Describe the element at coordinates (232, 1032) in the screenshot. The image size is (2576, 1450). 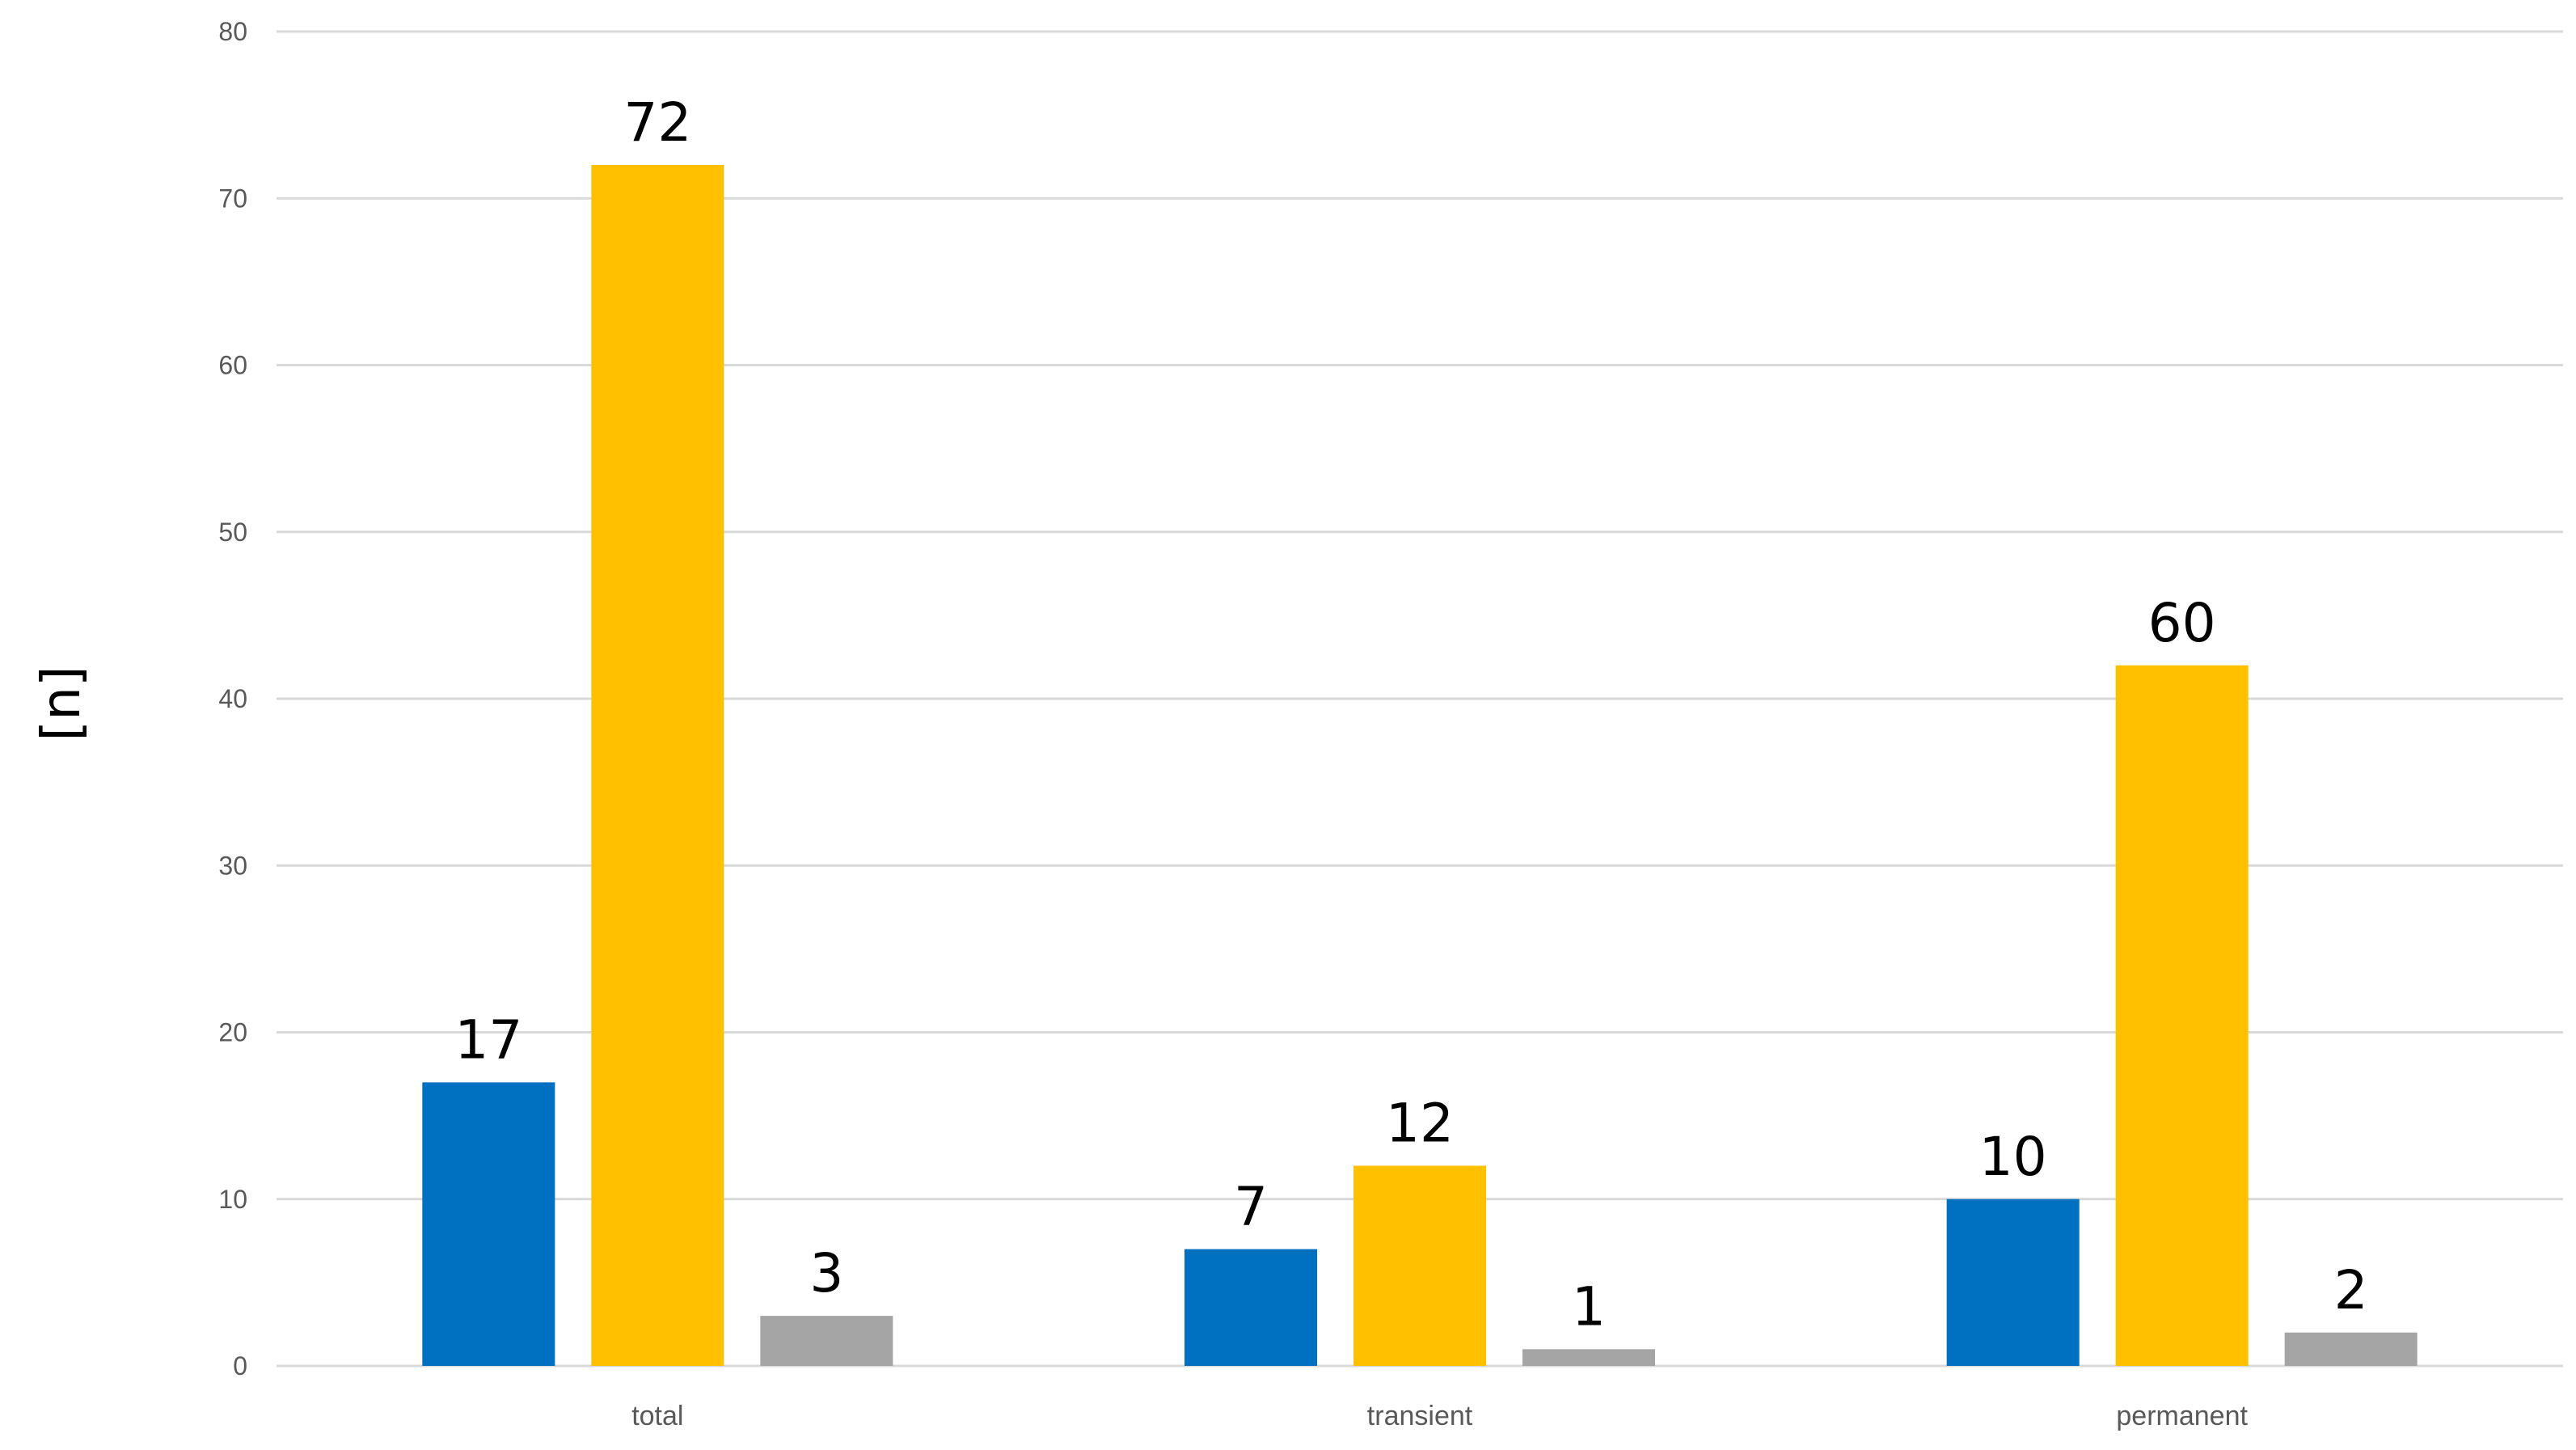
I see `y-tick-label: 20` at that location.